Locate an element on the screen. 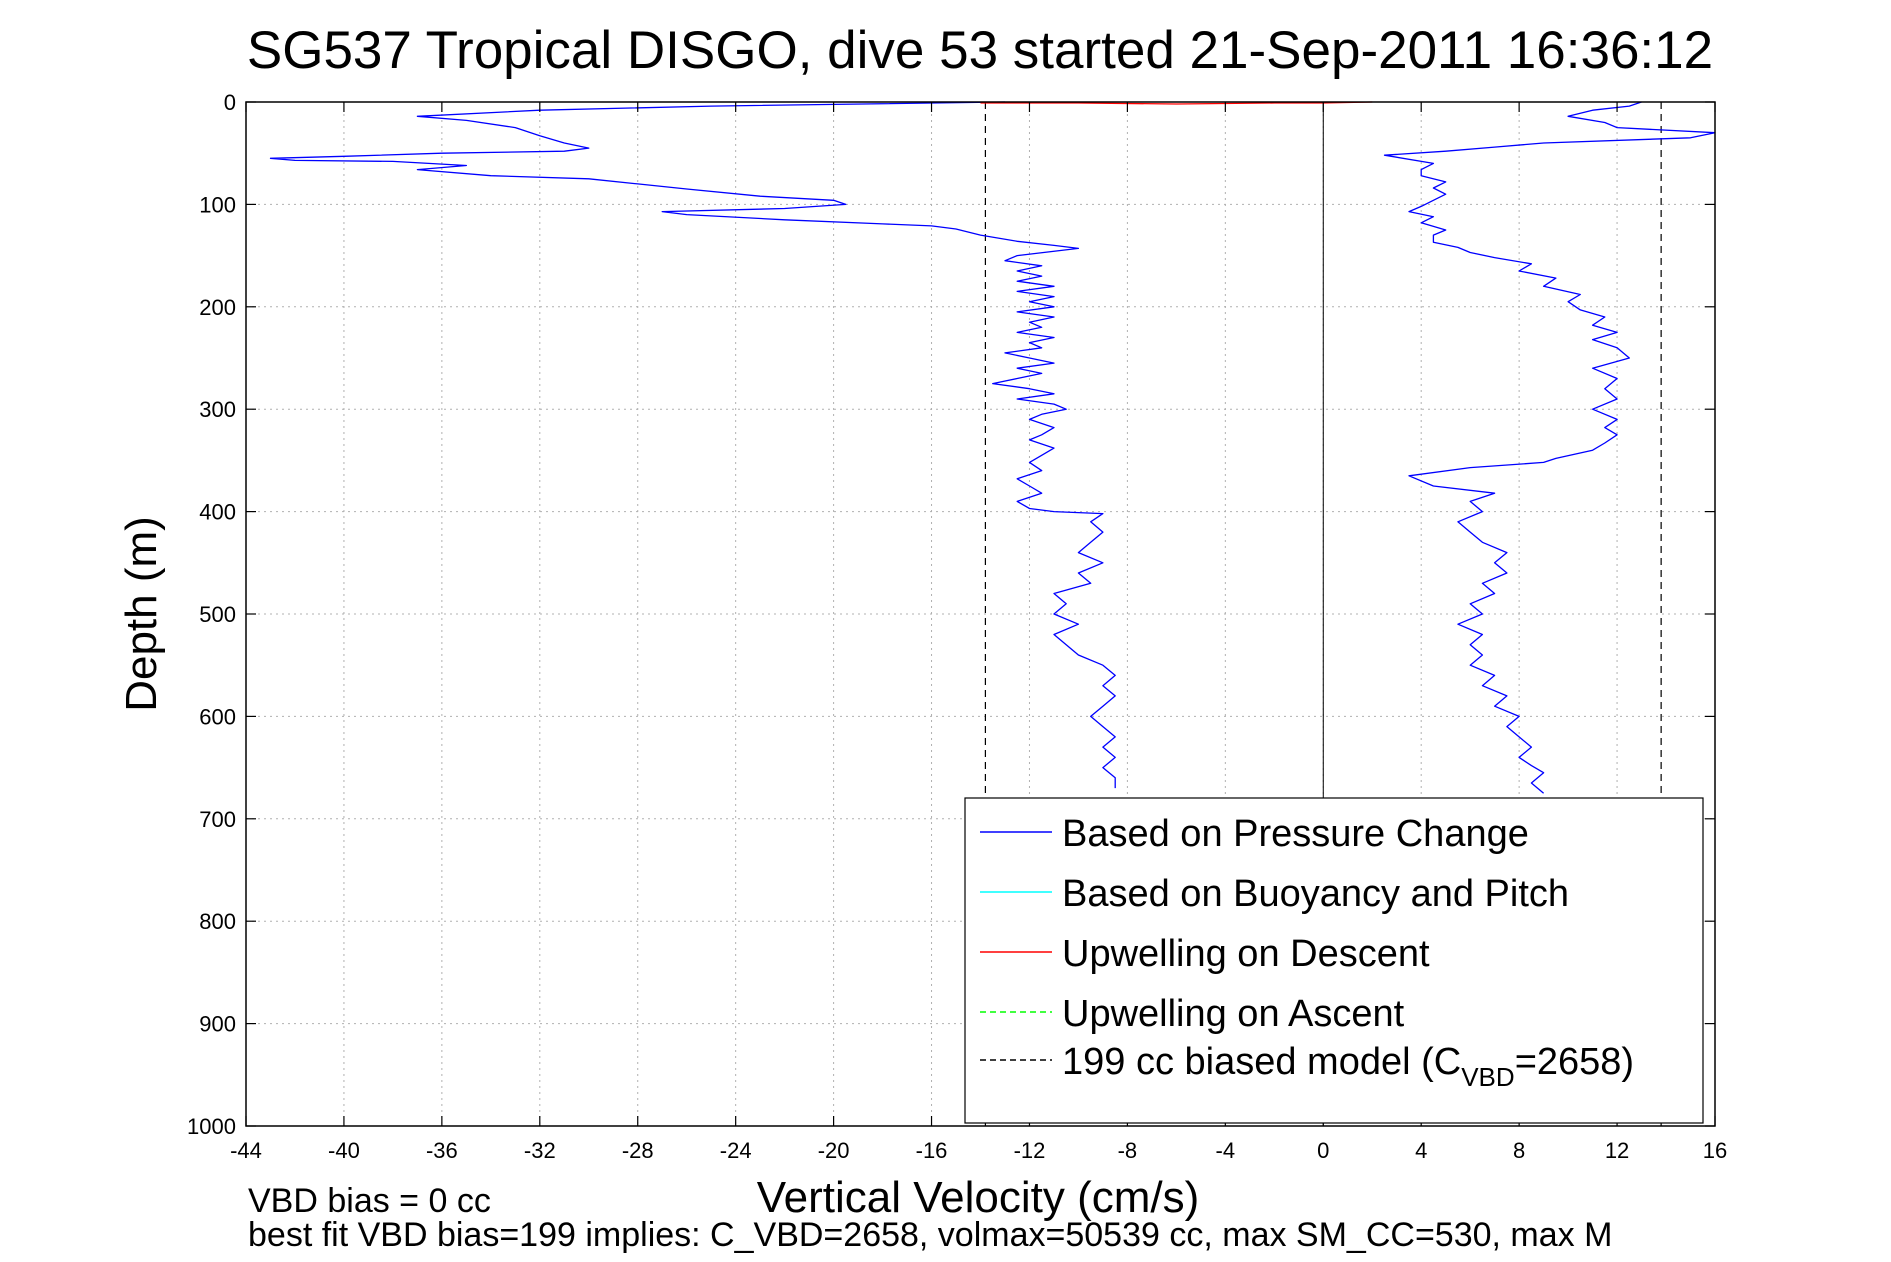 The image size is (1891, 1262). x-tick-label: -40 is located at coordinates (344, 1150).